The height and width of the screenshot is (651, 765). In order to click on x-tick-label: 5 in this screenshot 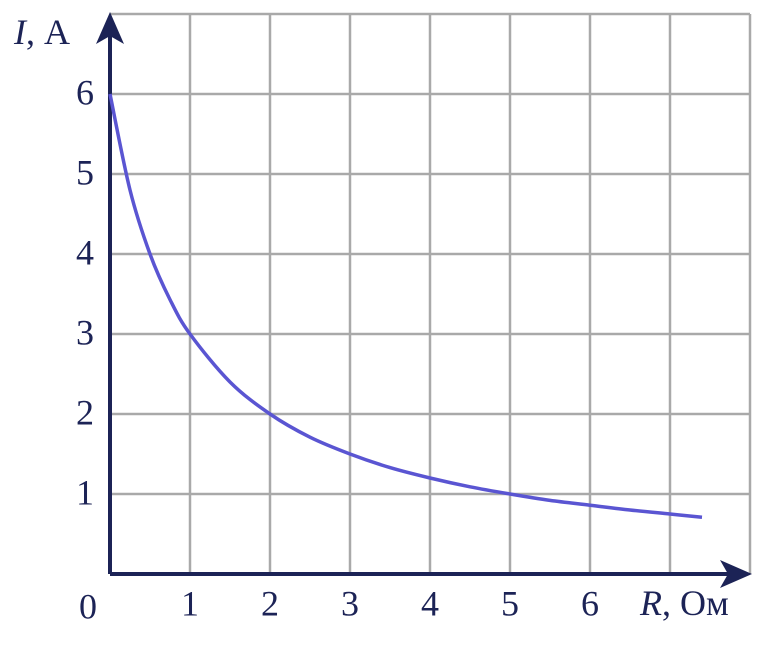, I will do `click(510, 603)`.